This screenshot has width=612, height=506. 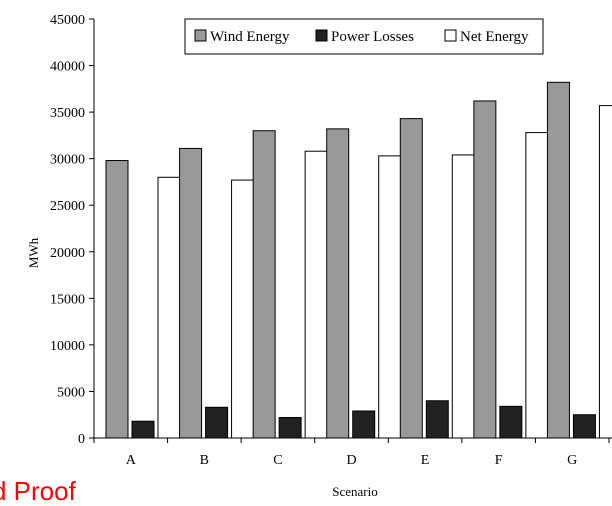 I want to click on x-tick-label: A, so click(x=131, y=460).